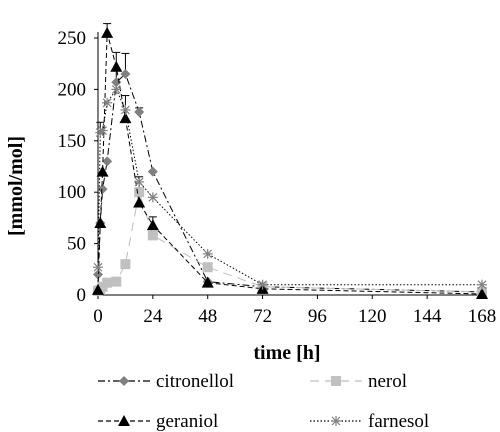 The height and width of the screenshot is (432, 500). I want to click on legend-item-farnesol: farnesol, so click(369, 421).